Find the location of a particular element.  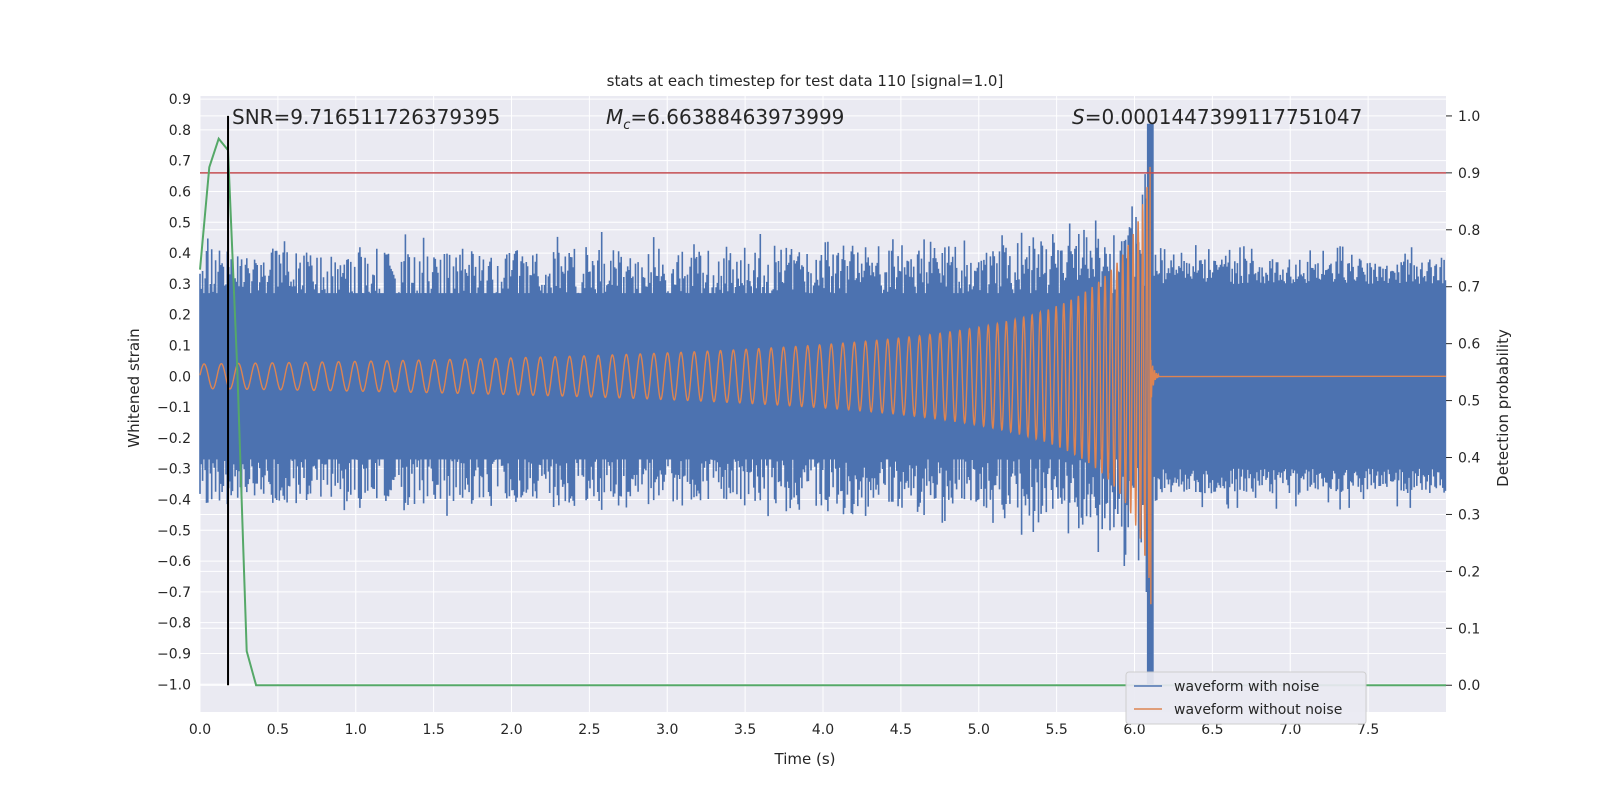

y-tick-label: 0.0 is located at coordinates (180, 377).